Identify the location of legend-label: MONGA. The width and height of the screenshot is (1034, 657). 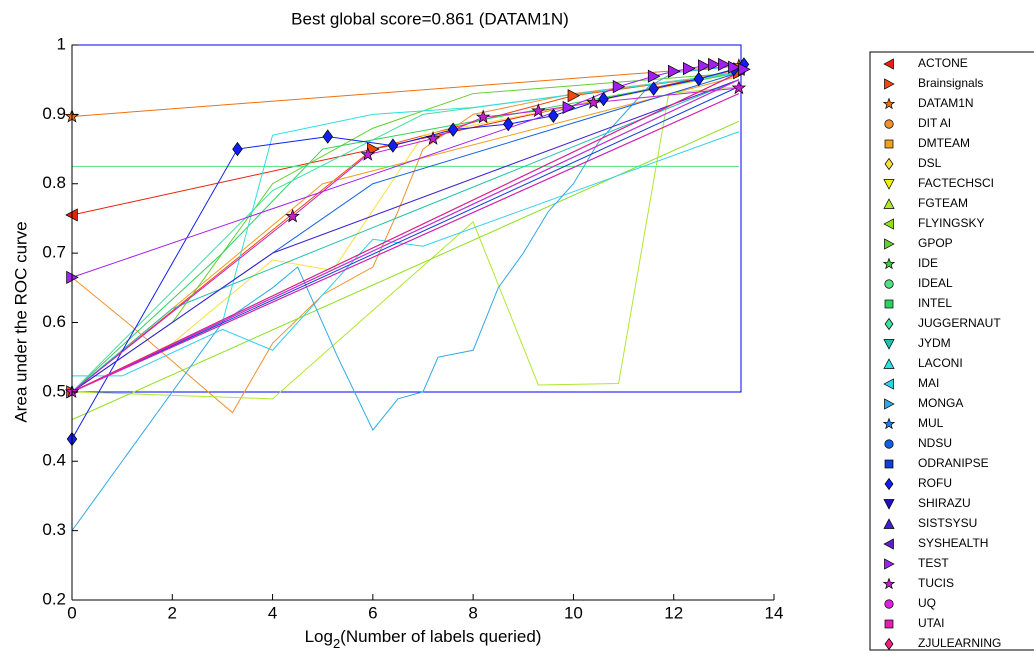
(940, 403).